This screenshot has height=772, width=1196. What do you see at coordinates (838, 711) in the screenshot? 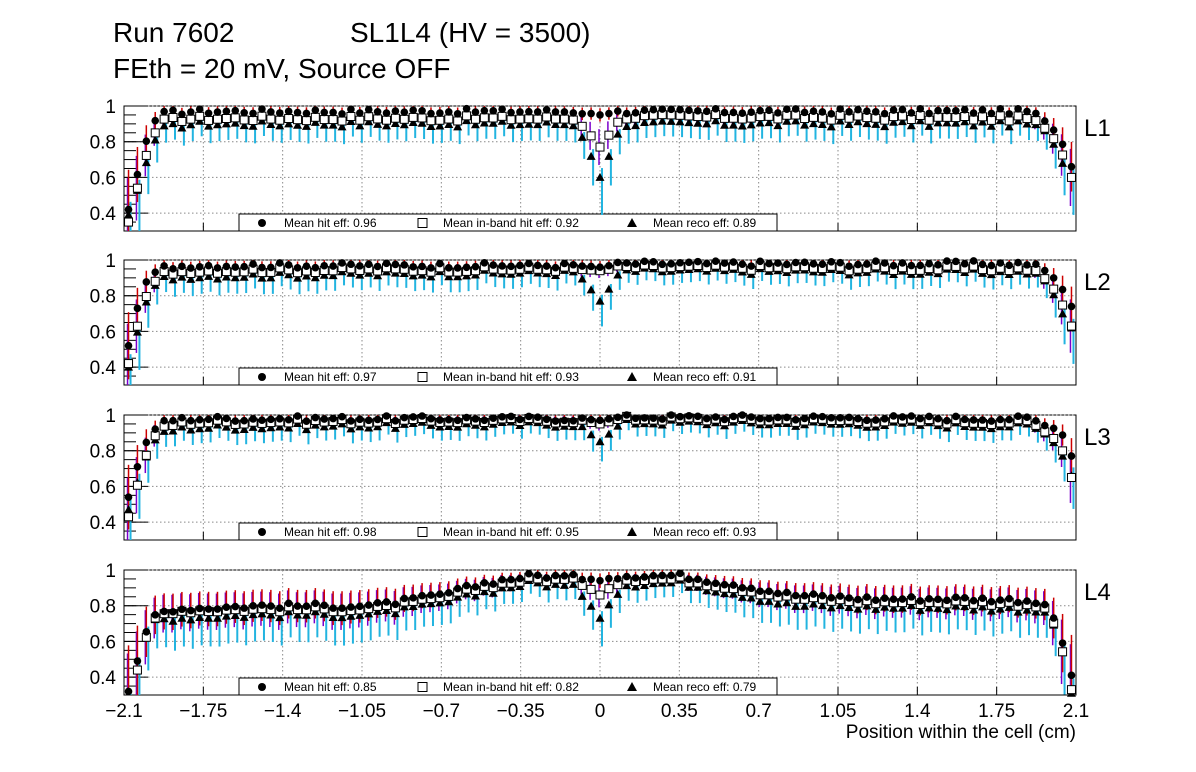
I see `x-tick-label: 1.05` at bounding box center [838, 711].